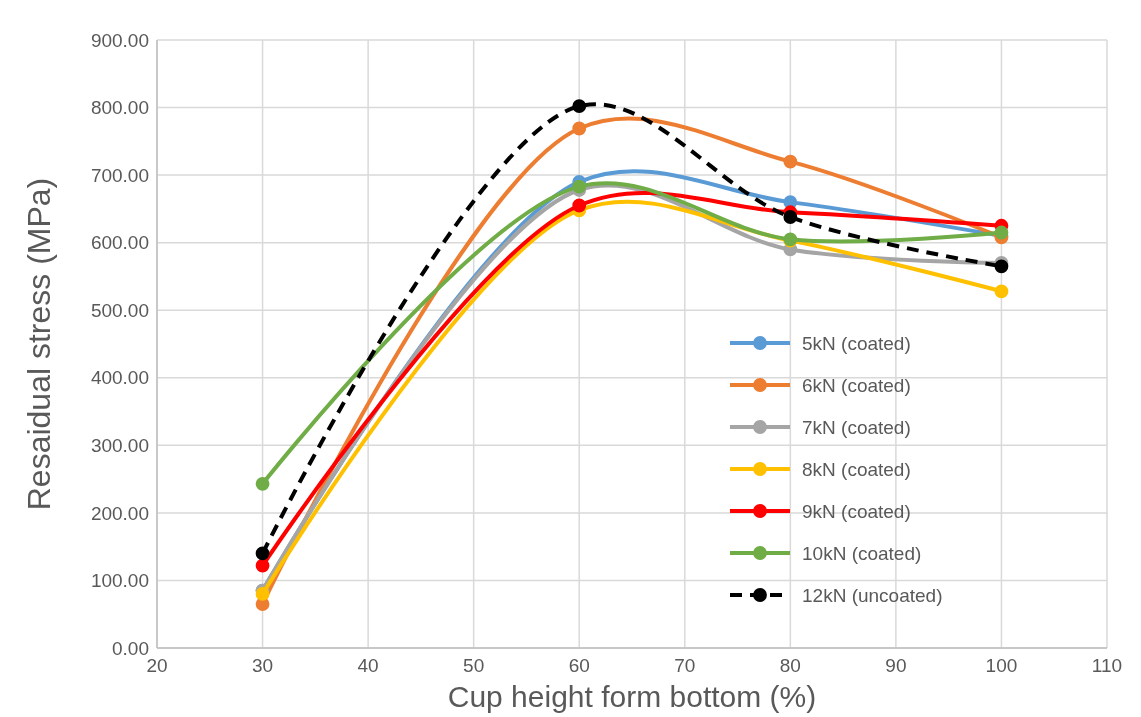 The image size is (1141, 717). Describe the element at coordinates (856, 511) in the screenshot. I see `legend-label: 9kN (coated)` at that location.